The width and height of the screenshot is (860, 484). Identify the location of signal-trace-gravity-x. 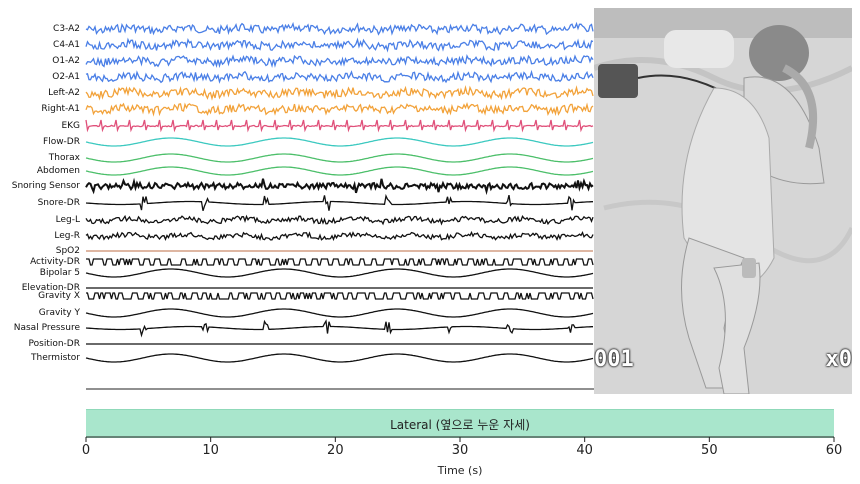
(340, 296).